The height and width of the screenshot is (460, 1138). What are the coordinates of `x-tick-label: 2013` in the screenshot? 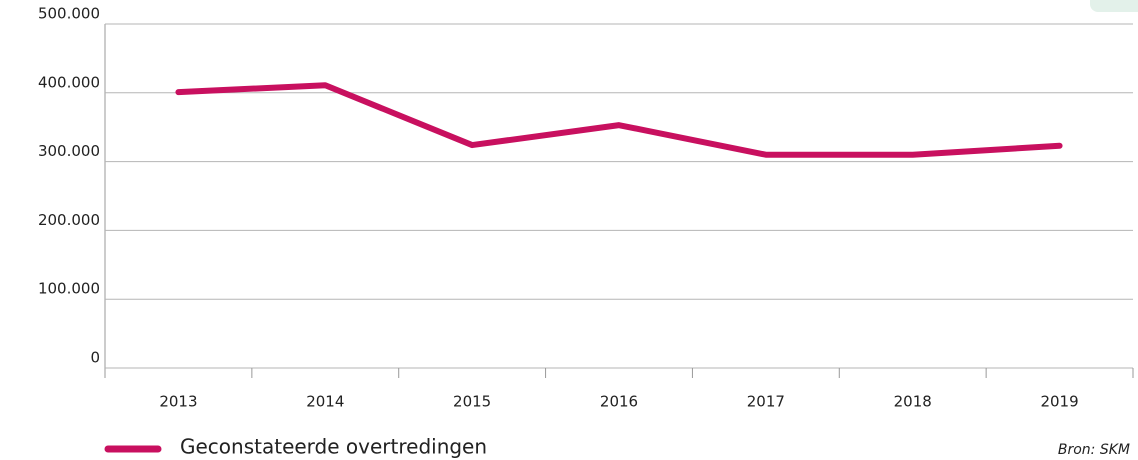 It's located at (178, 402).